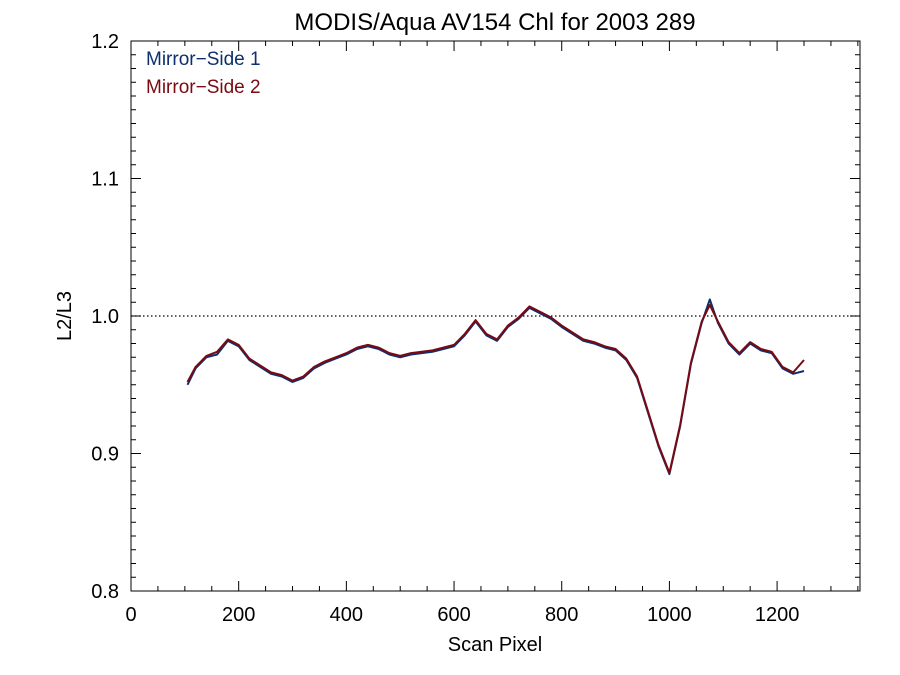 This screenshot has height=675, width=900. Describe the element at coordinates (453, 615) in the screenshot. I see `x-tick-label: 600` at that location.